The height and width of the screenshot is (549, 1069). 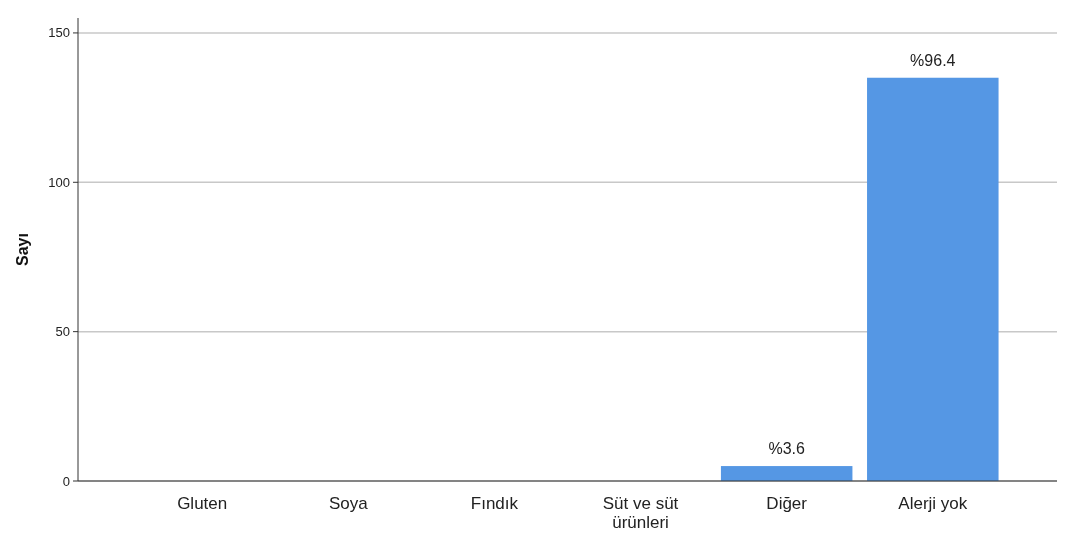 I want to click on y-axis-title: Sayı, so click(x=22, y=249).